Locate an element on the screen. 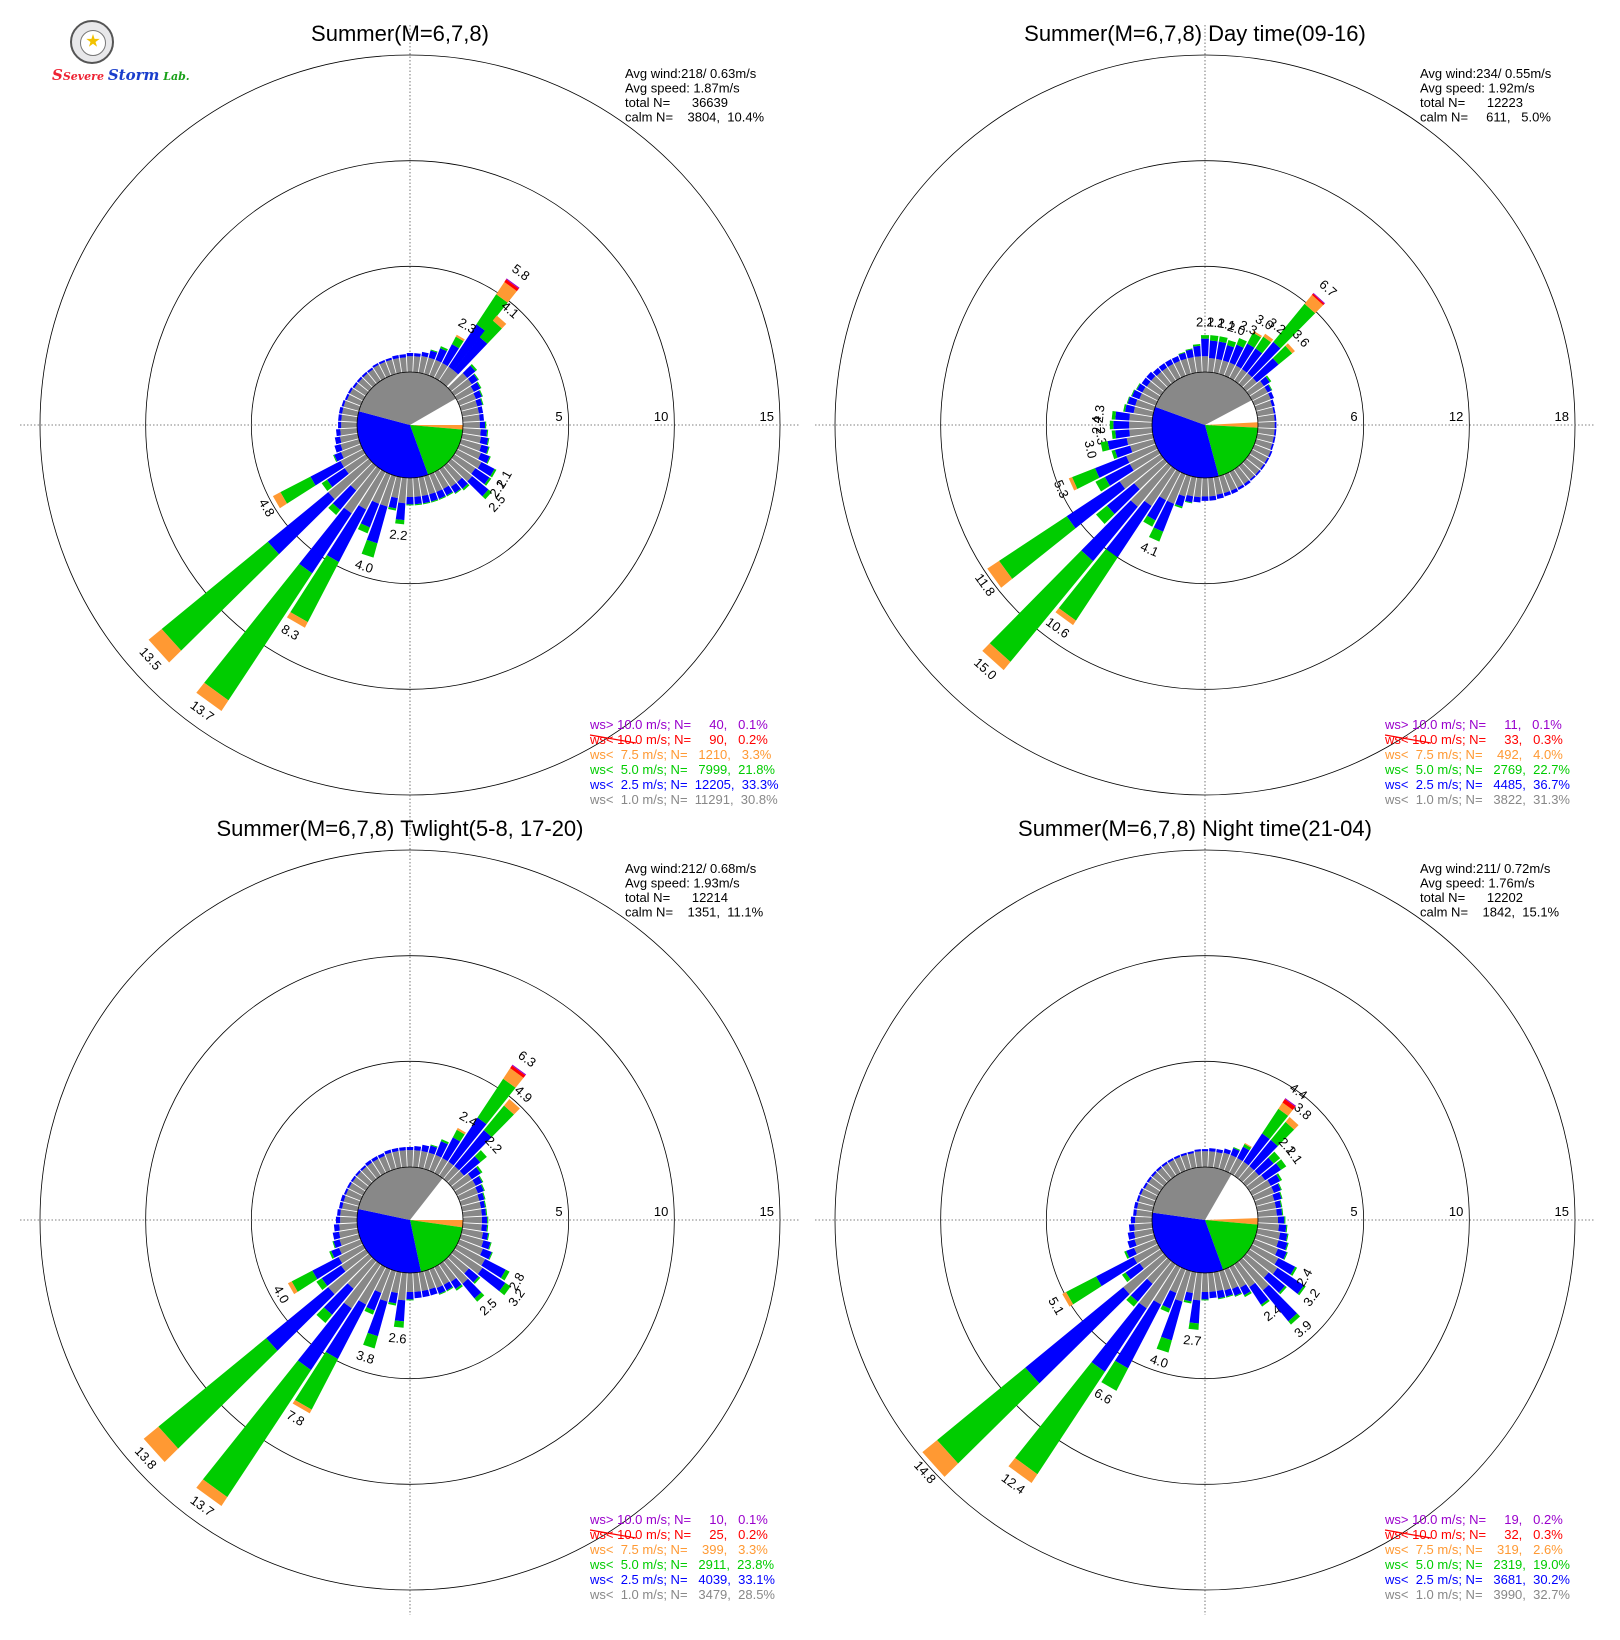 Image resolution: width=1620 pixels, height=1640 pixels. bar-total-label: 2.7 is located at coordinates (1193, 1340).